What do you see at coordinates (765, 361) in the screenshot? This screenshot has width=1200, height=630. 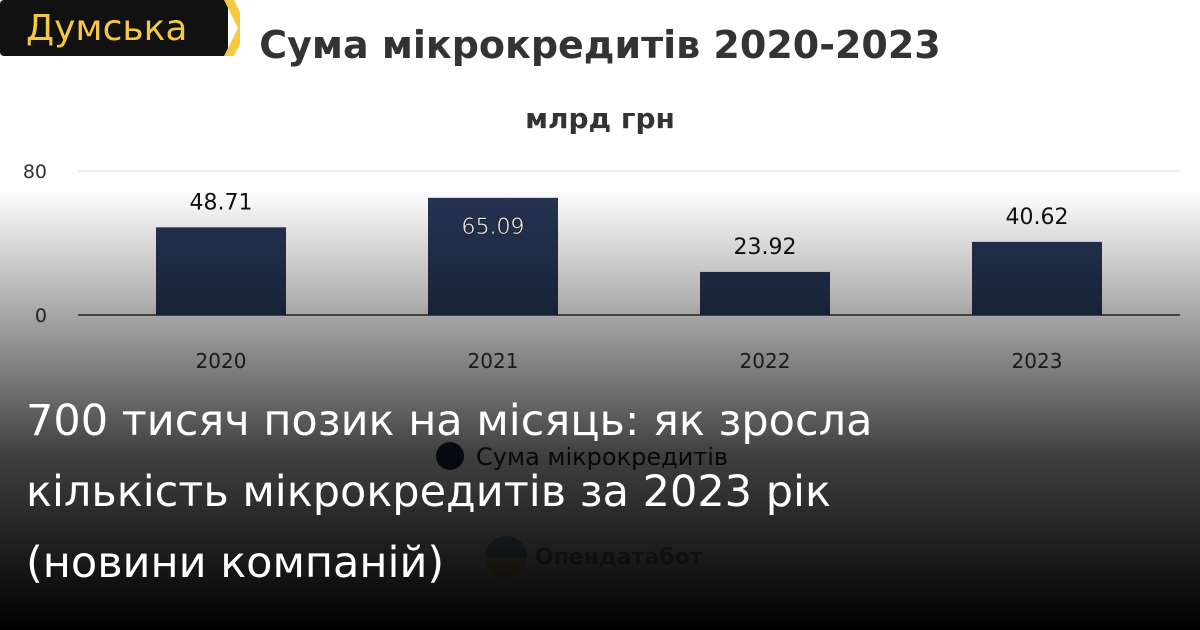 I see `x-tick-2022: 2022` at bounding box center [765, 361].